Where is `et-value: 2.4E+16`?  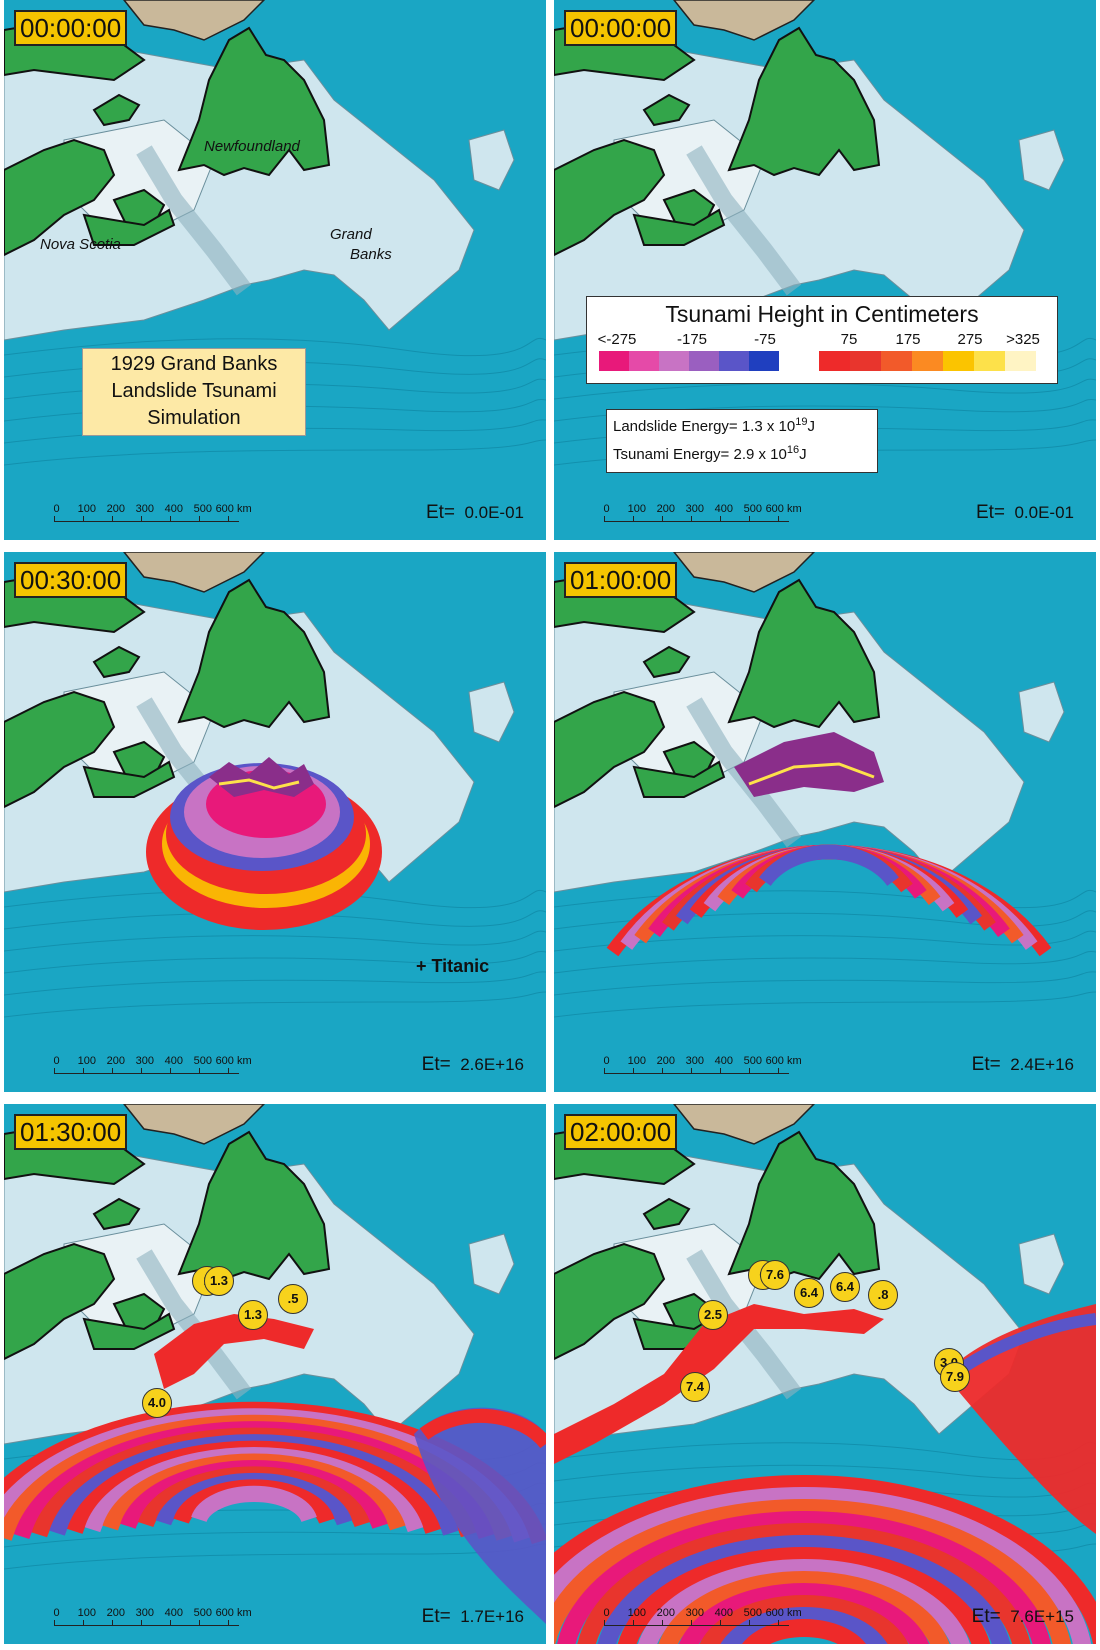
et-value: 2.4E+16 is located at coordinates (1042, 1064).